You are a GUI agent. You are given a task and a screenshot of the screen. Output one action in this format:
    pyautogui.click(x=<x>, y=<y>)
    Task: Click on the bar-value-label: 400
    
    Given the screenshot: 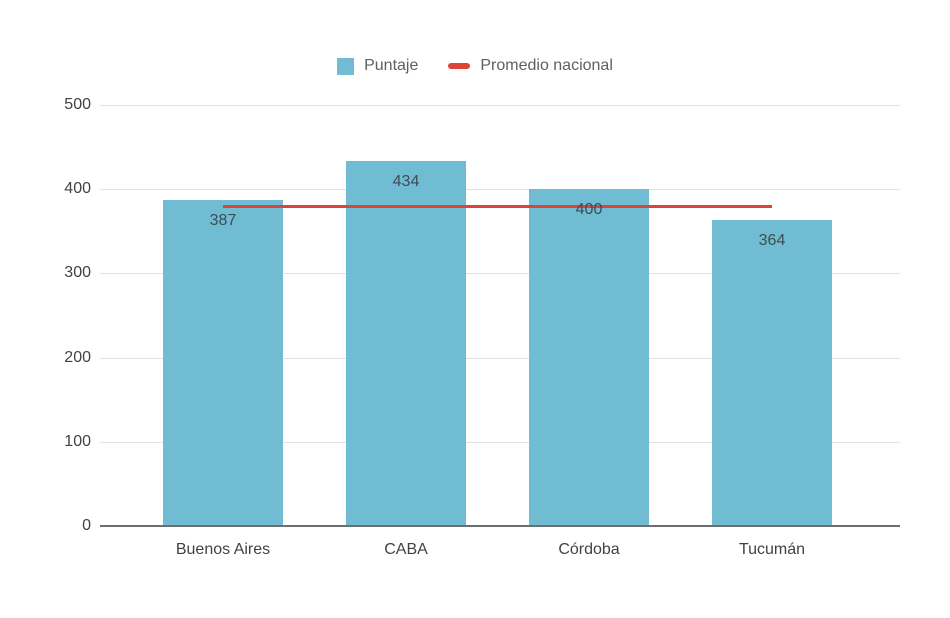 What is the action you would take?
    pyautogui.click(x=589, y=210)
    